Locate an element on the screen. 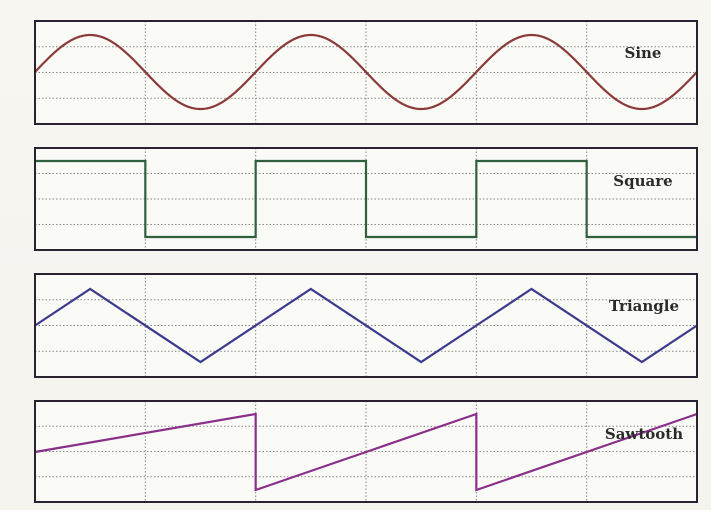 This screenshot has height=515, width=711. sawtooth-wave is located at coordinates (366, 452).